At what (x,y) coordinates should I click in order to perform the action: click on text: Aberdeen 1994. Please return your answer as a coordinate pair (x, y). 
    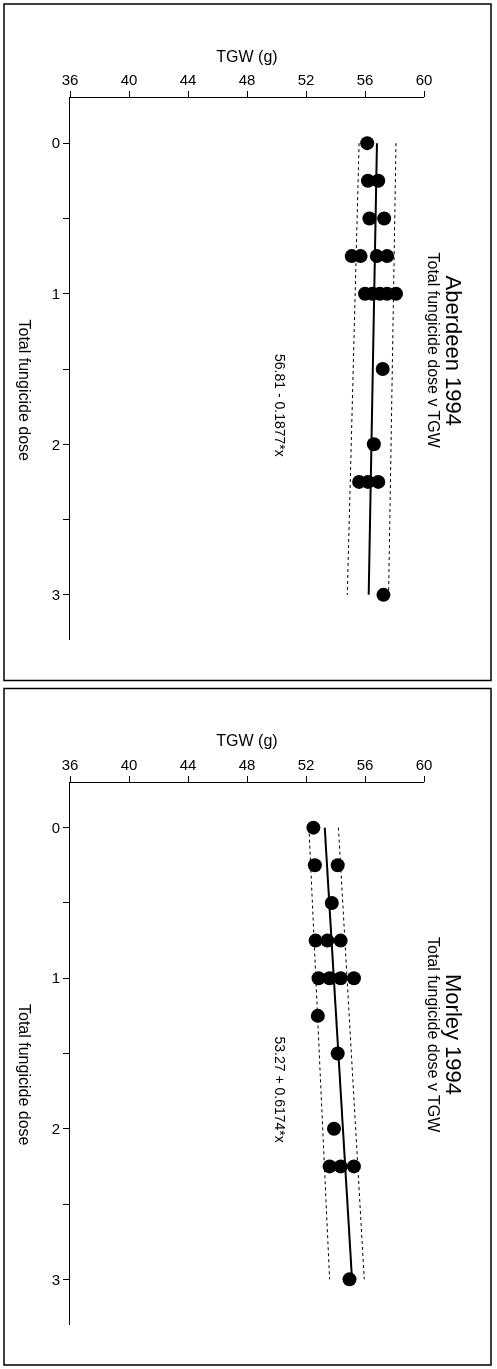
    Looking at the image, I should click on (453, 350).